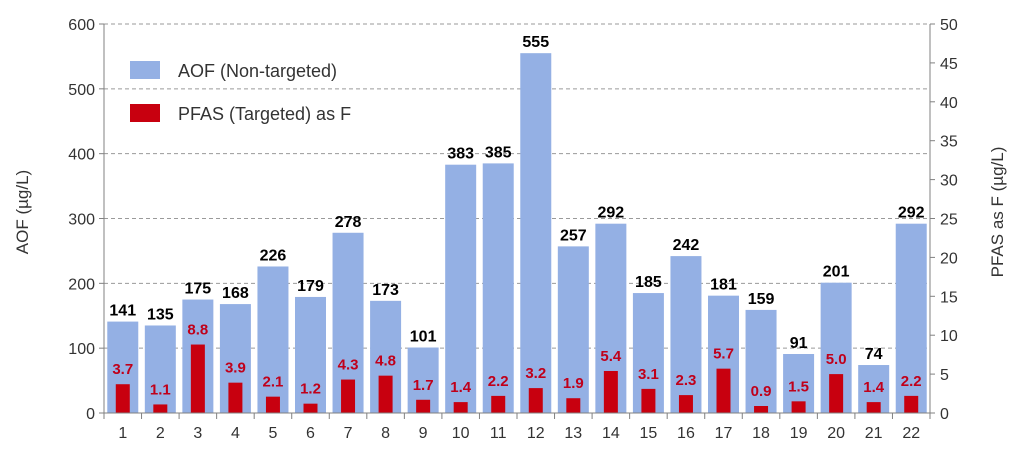  Describe the element at coordinates (235, 433) in the screenshot. I see `x-tick-label: 4` at that location.